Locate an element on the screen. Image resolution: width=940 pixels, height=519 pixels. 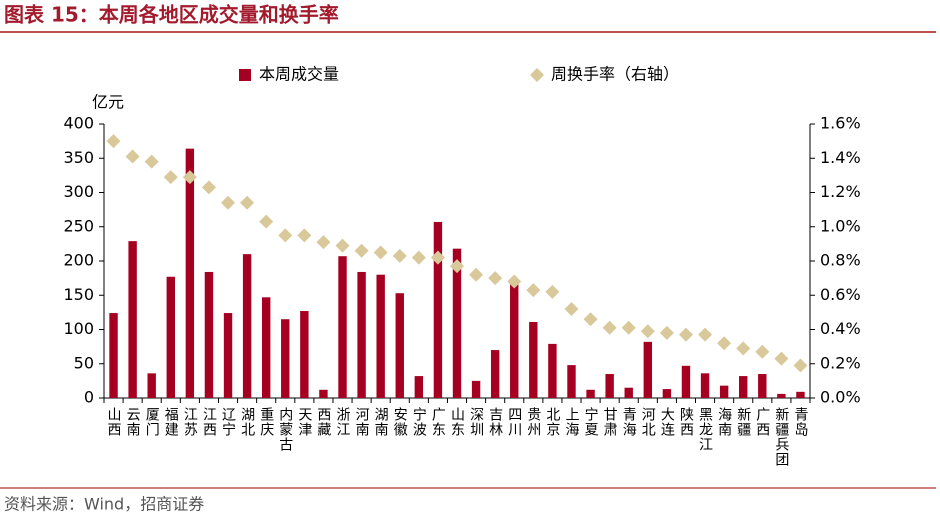
chart-title: 图表 15：本周各地区成交量和换手率 is located at coordinates (171, 15).